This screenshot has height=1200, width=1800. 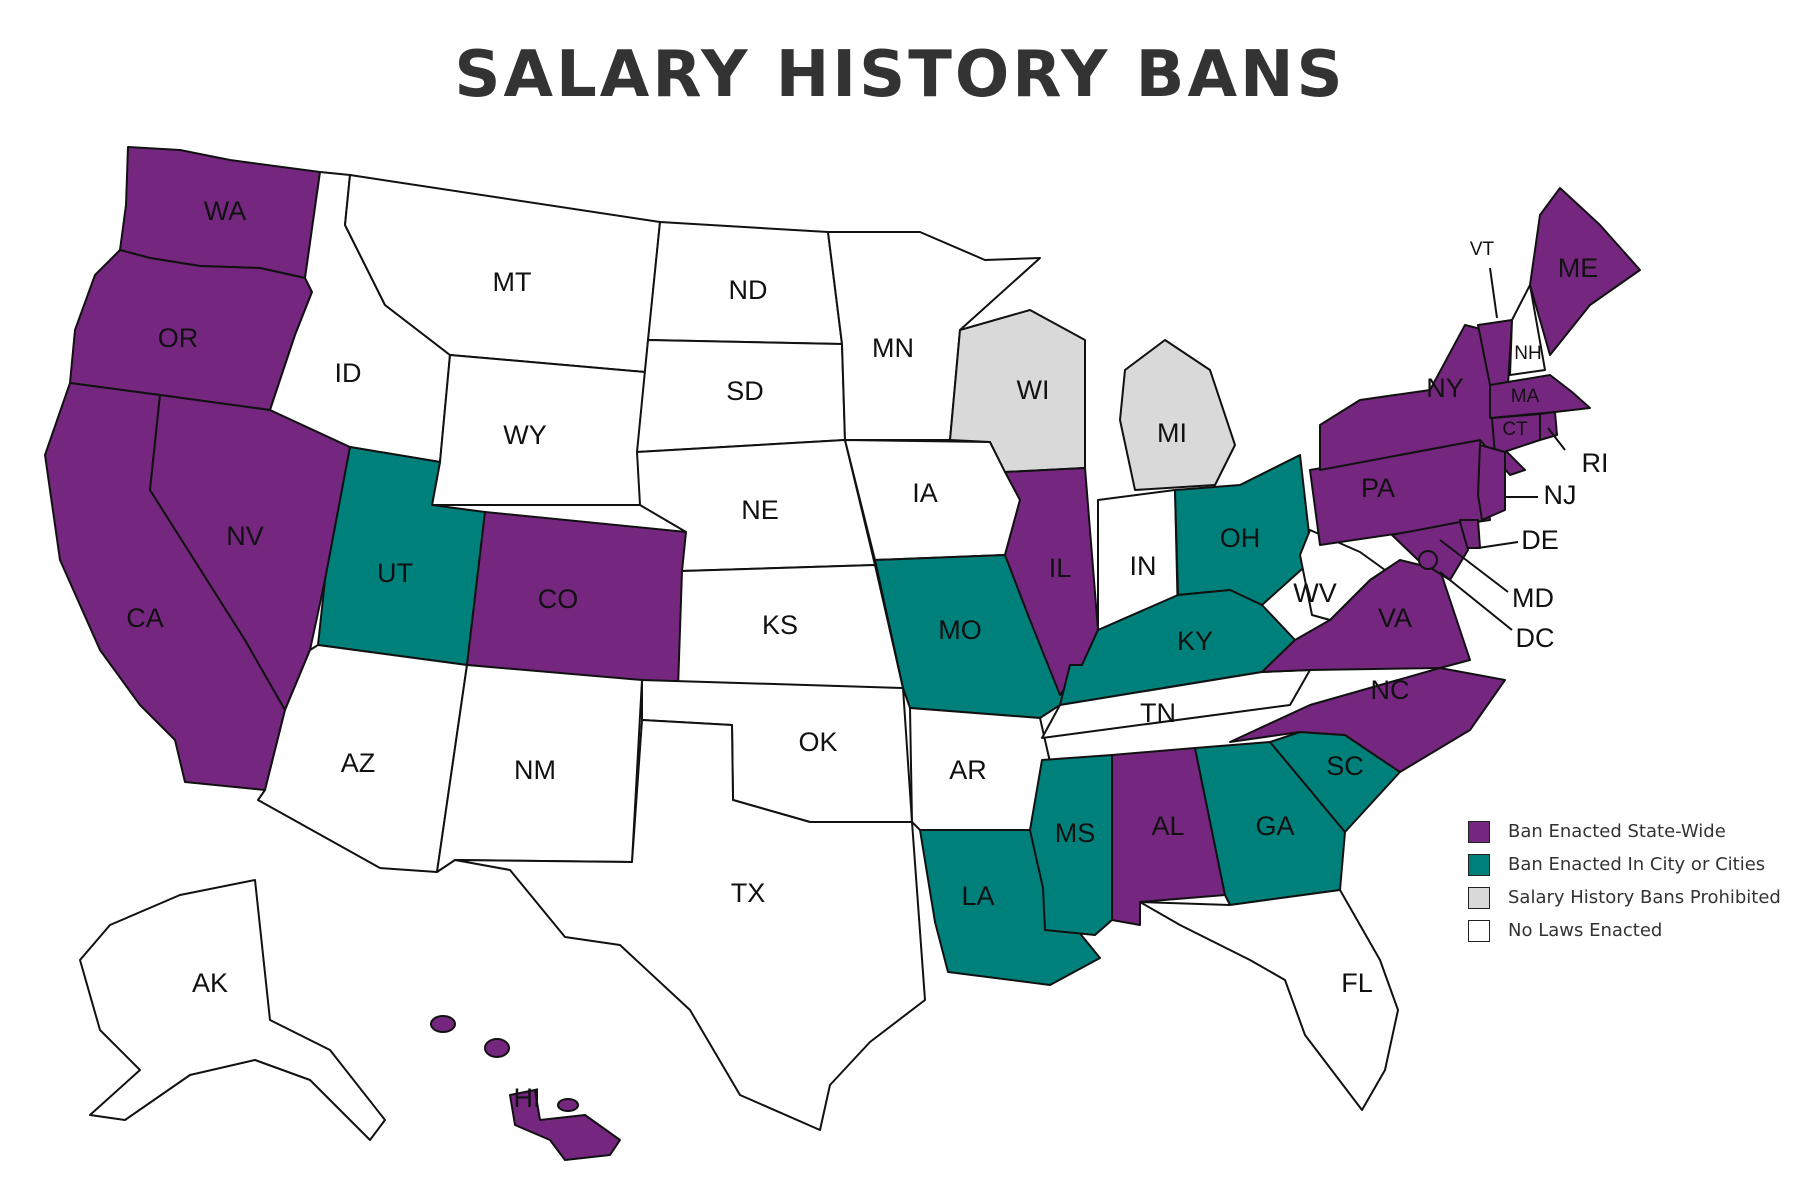 What do you see at coordinates (1533, 598) in the screenshot?
I see `state-label-md: MD` at bounding box center [1533, 598].